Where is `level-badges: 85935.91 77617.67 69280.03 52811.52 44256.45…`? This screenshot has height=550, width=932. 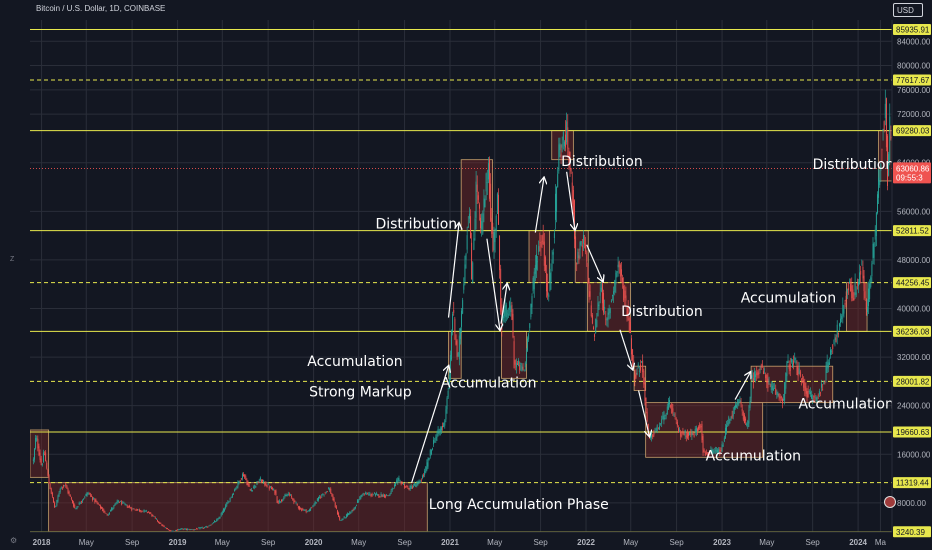
level-badges: 85935.91 77617.67 69280.03 52811.52 44256.45… is located at coordinates (912, 280).